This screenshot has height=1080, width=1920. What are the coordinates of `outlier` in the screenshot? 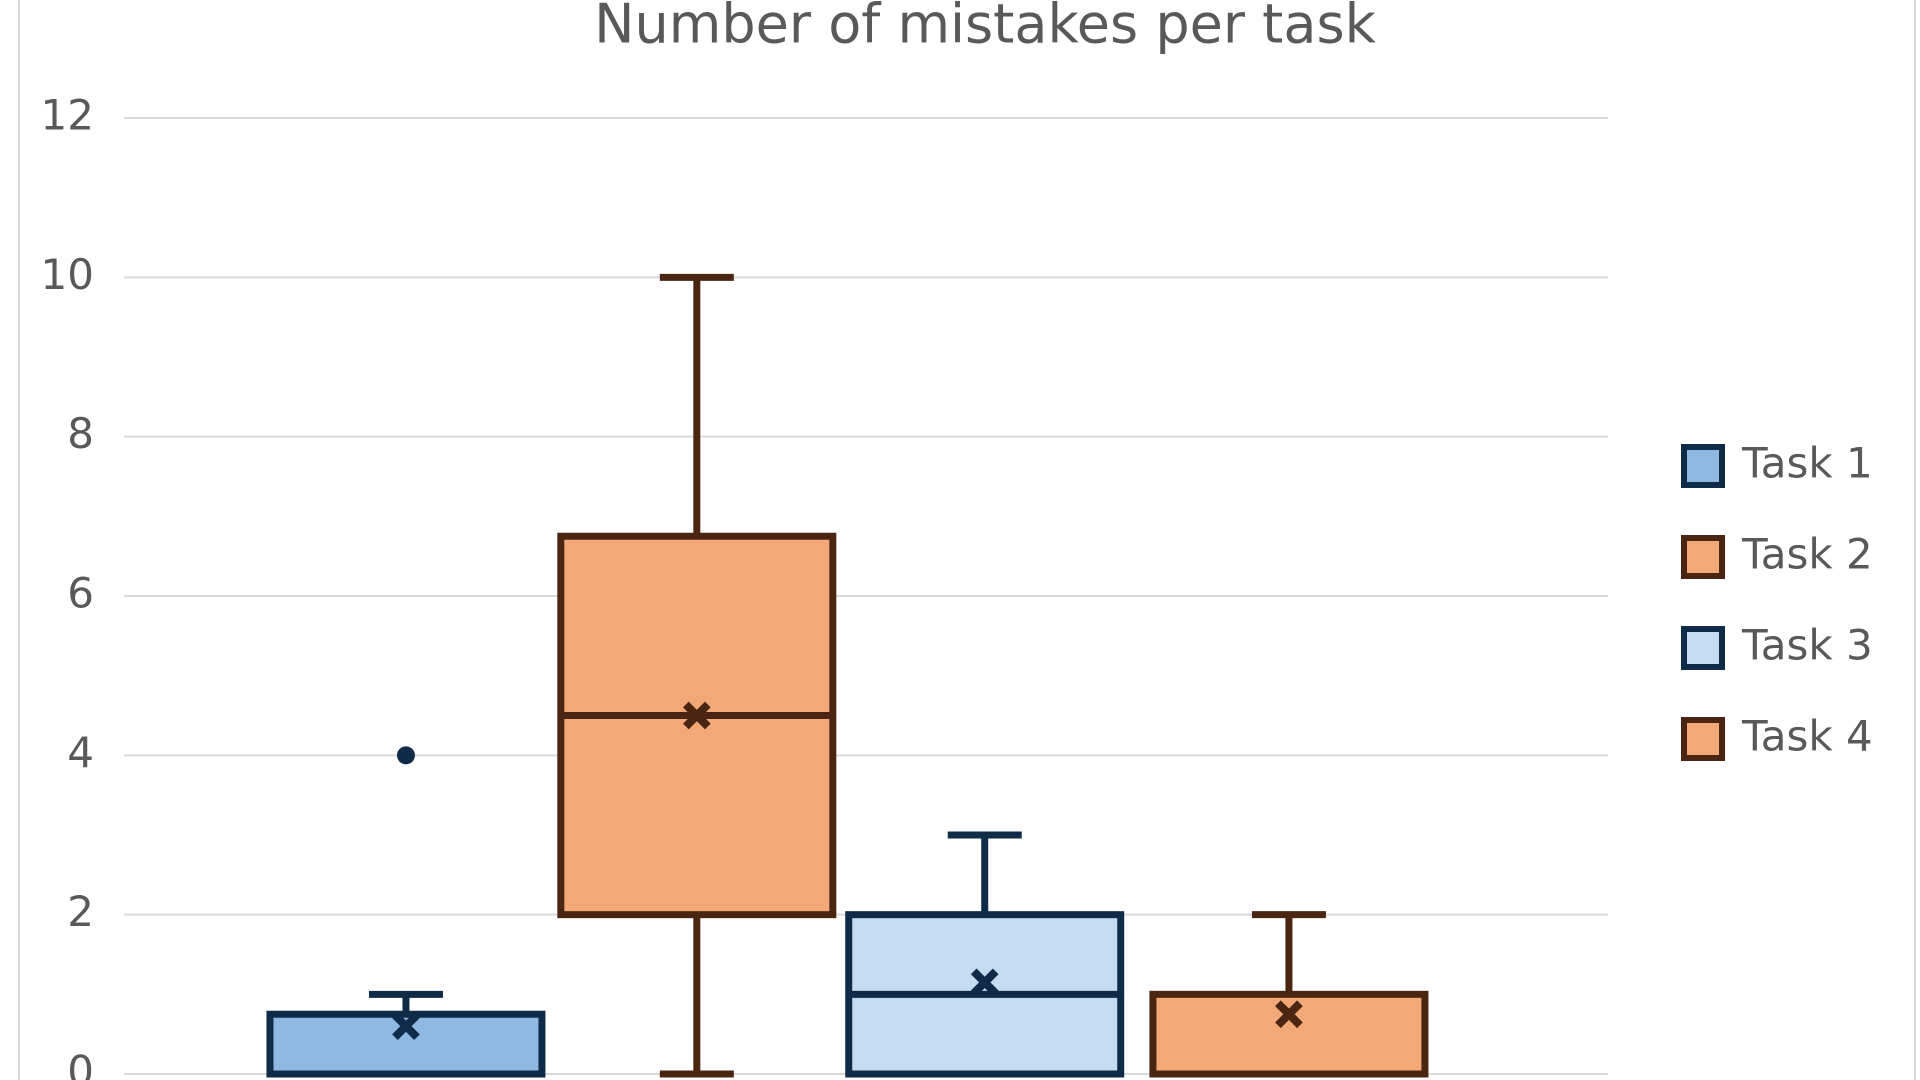 It's located at (405, 755).